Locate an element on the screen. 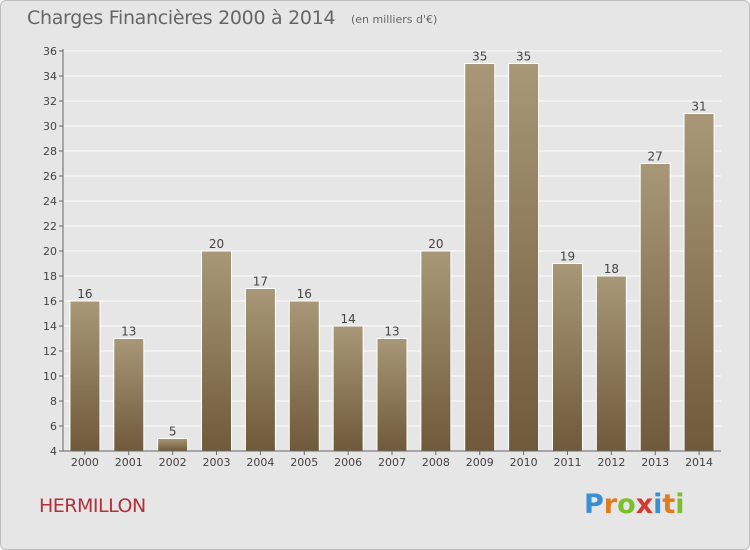 The width and height of the screenshot is (750, 550). y-tick-label: 26 is located at coordinates (50, 176).